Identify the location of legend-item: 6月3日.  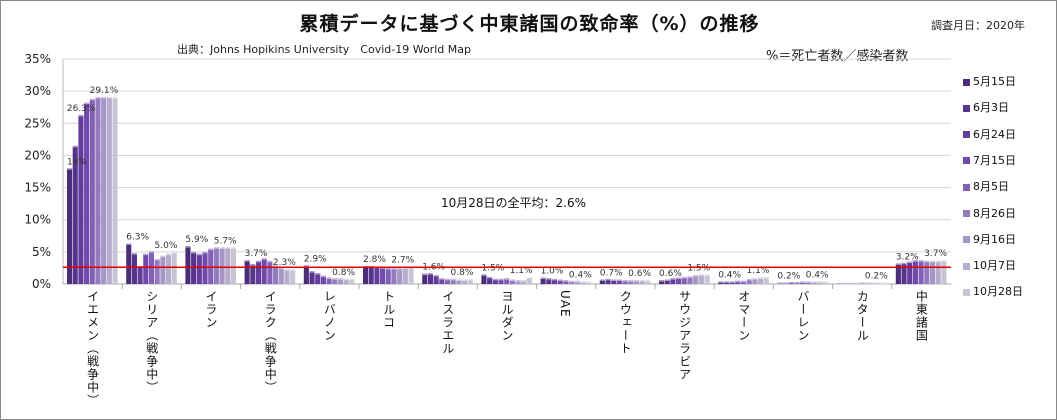
(986, 107).